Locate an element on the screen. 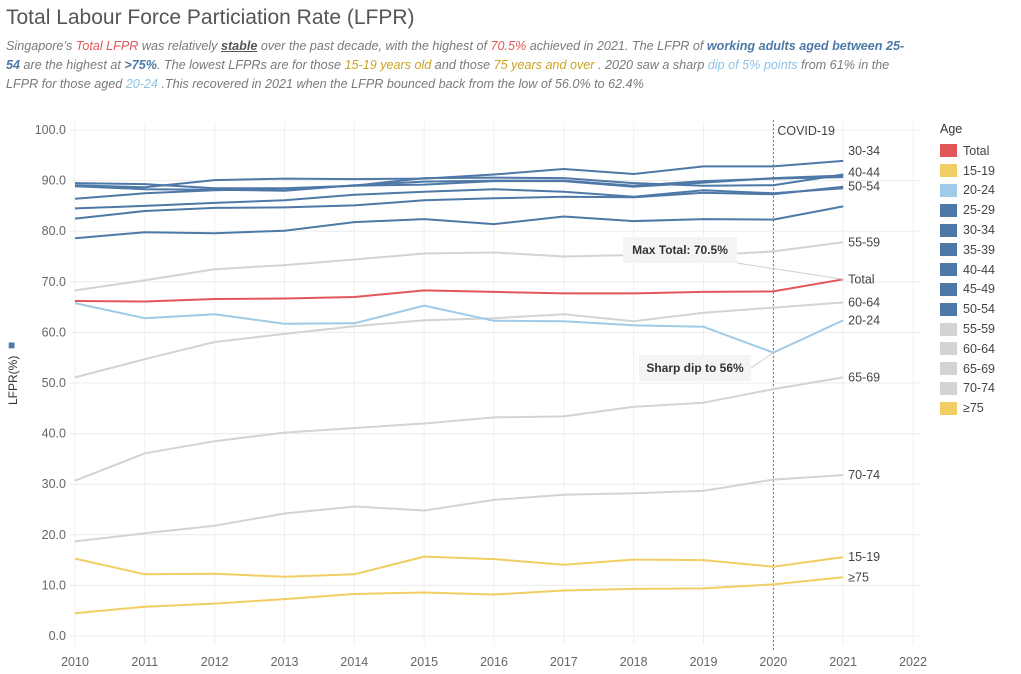 Image resolution: width=1021 pixels, height=674 pixels. x-tick-label: 2016 is located at coordinates (494, 662).